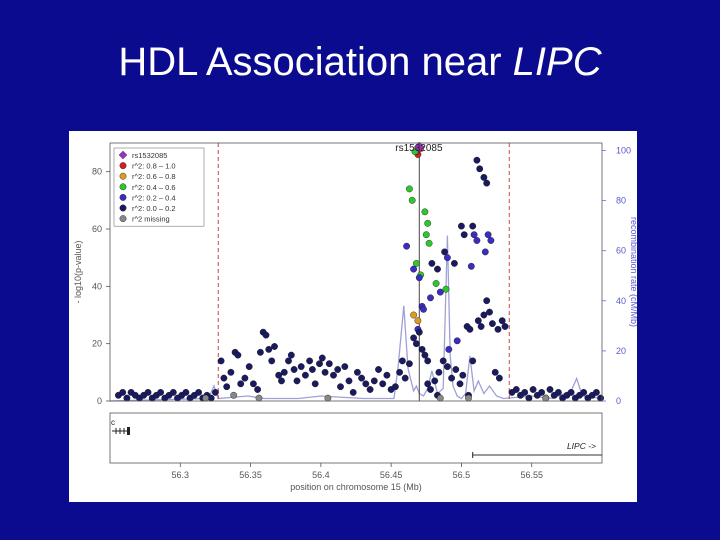  What do you see at coordinates (149, 155) in the screenshot?
I see `legend-label: rs1532085` at bounding box center [149, 155].